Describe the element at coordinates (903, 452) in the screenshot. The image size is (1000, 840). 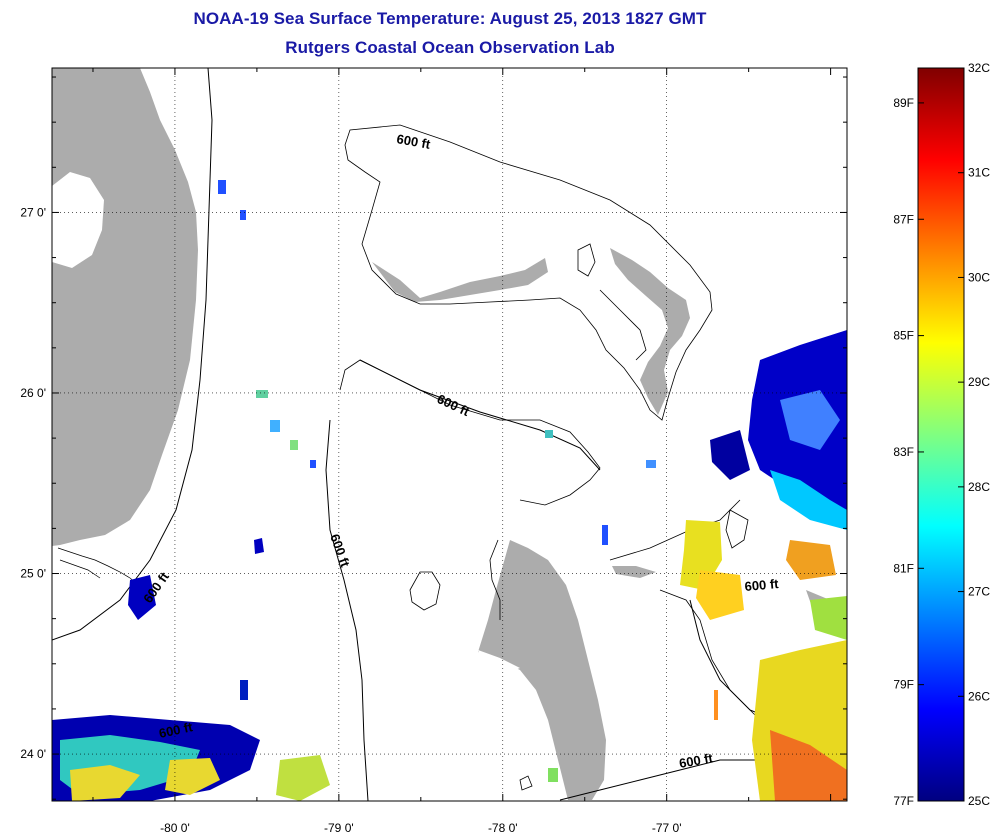
I see `fahrenheit-label: 83F` at that location.